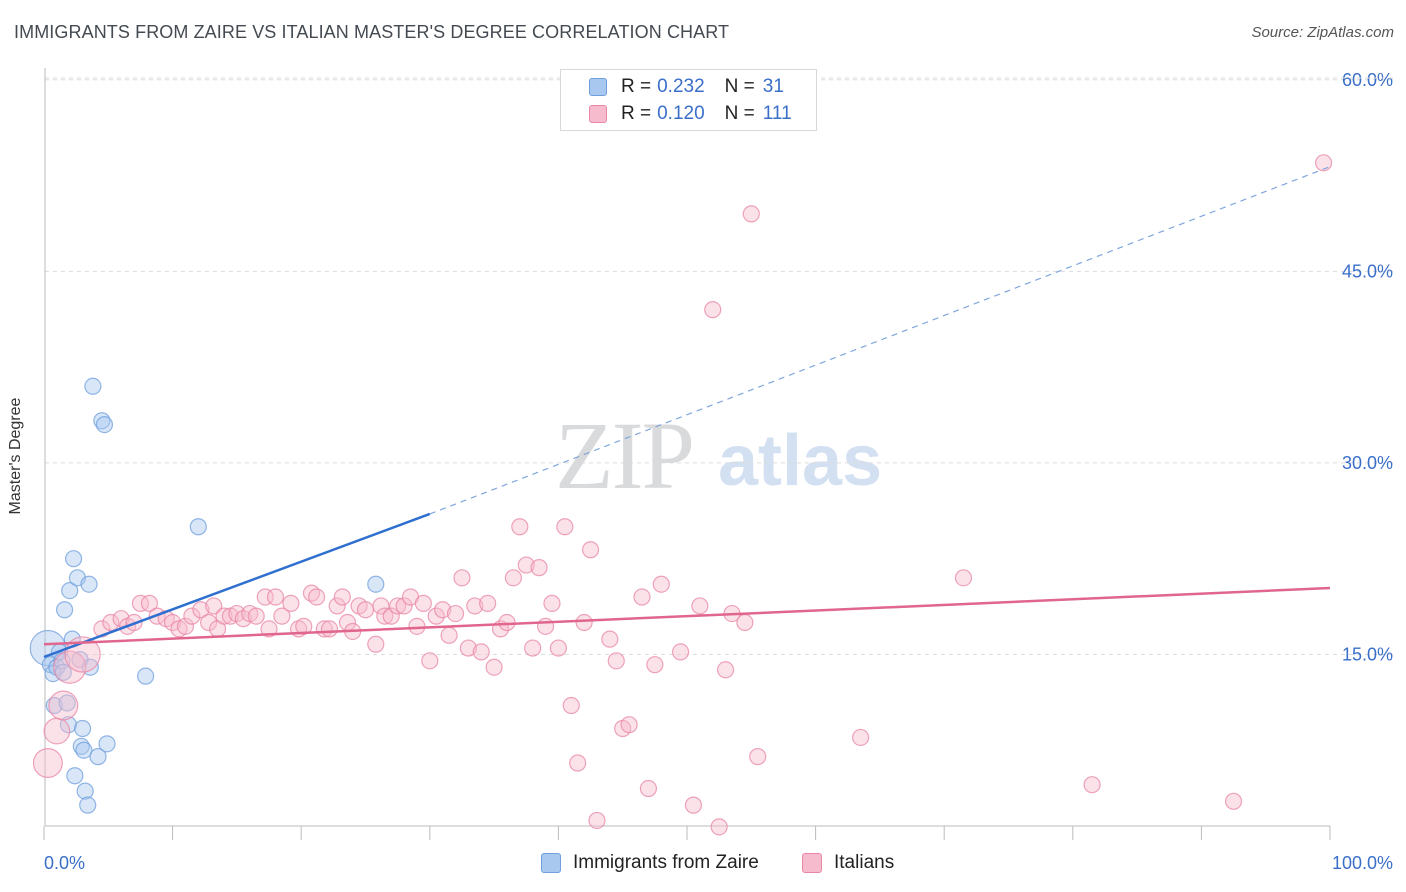 The height and width of the screenshot is (892, 1406). What do you see at coordinates (598, 87) in the screenshot?
I see `legend-swatch-zaire` at bounding box center [598, 87].